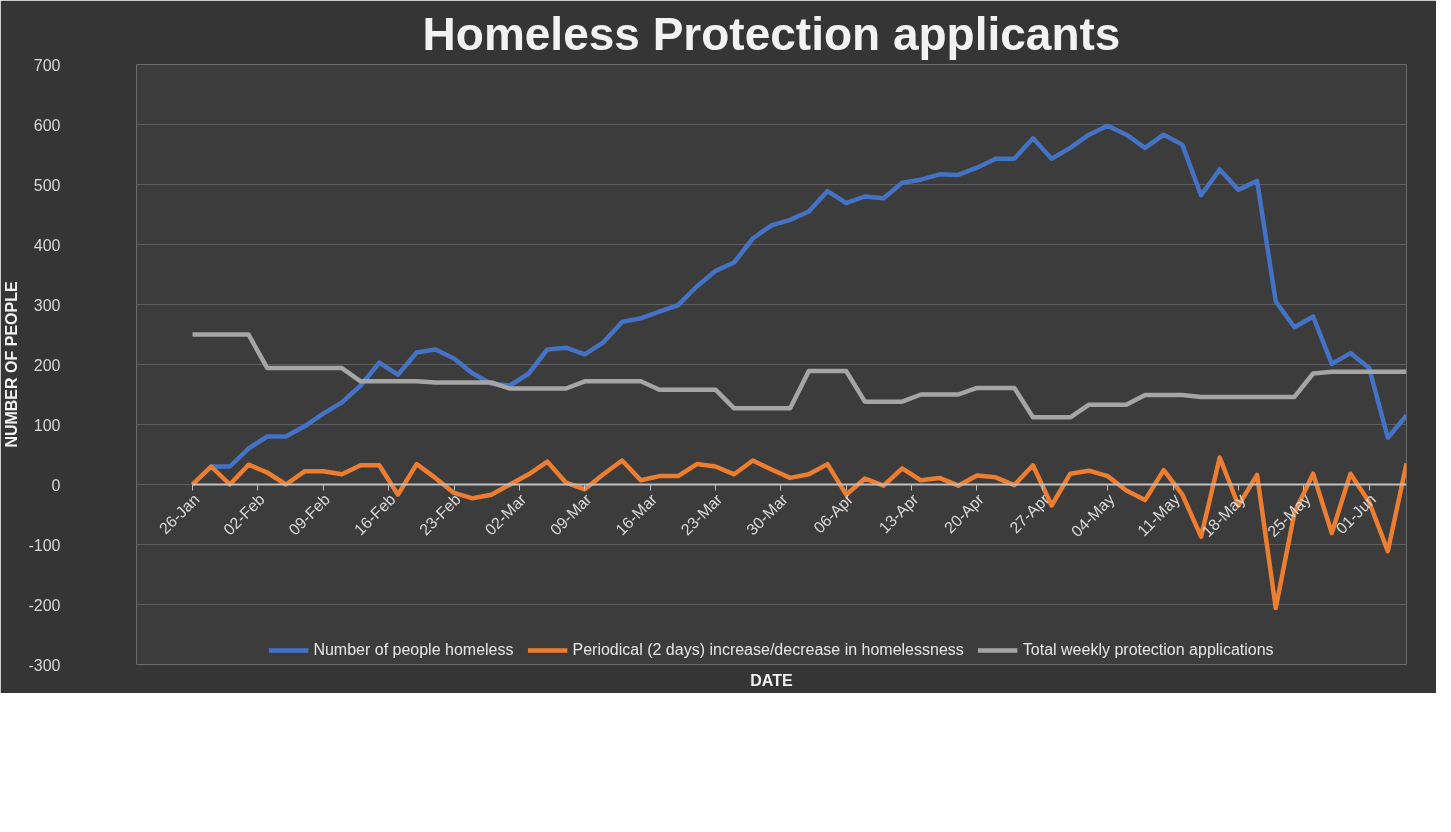 This screenshot has width=1451, height=832. Describe the element at coordinates (771, 33) in the screenshot. I see `chart-title: Homeless Protection applicants` at that location.